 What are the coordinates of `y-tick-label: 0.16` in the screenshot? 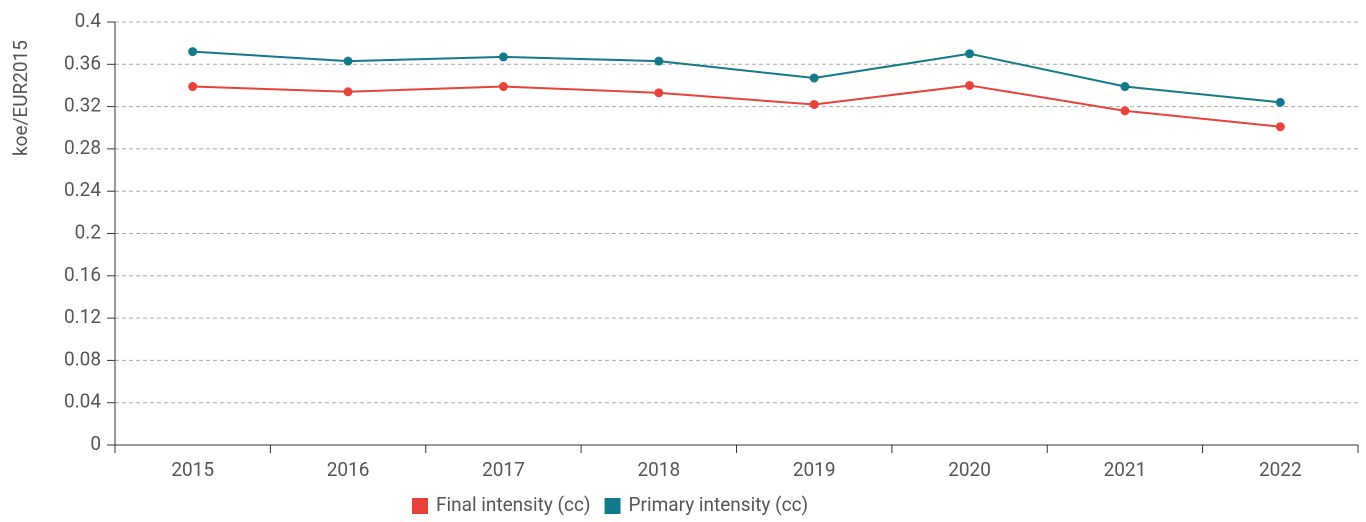 It's located at (82, 274).